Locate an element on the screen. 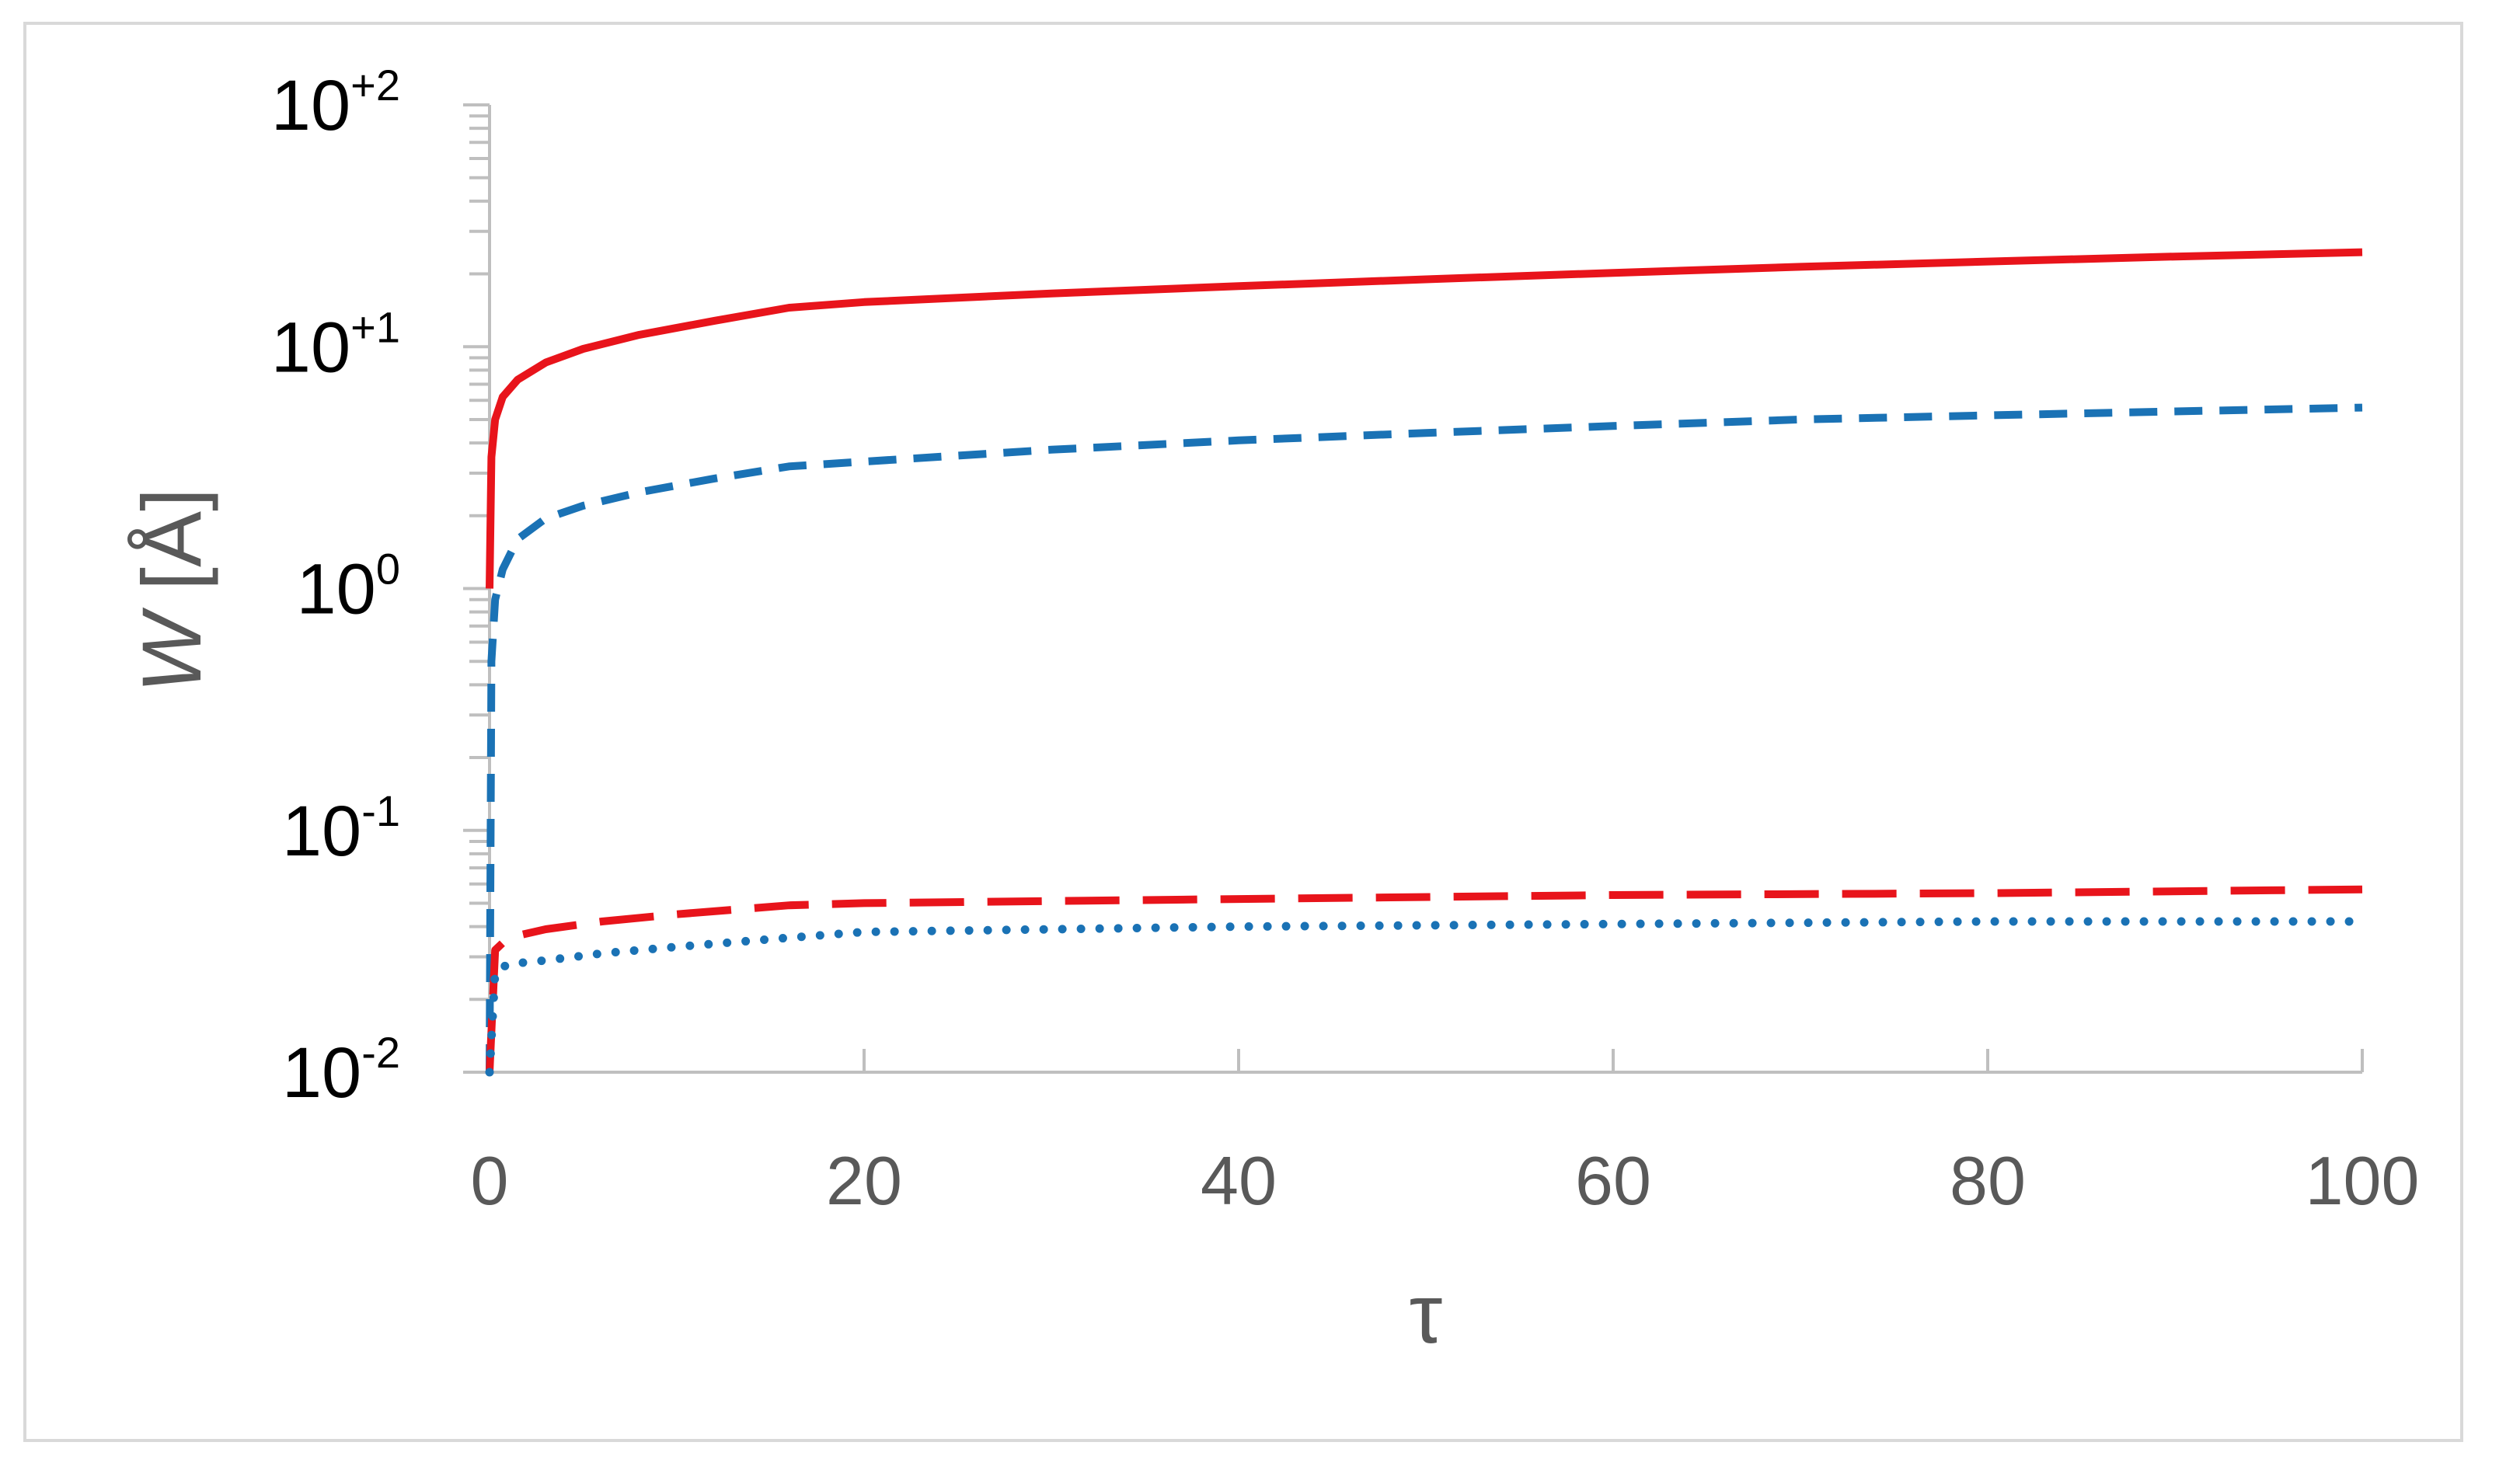  y-tick-label: 10⁰ is located at coordinates (349, 587).